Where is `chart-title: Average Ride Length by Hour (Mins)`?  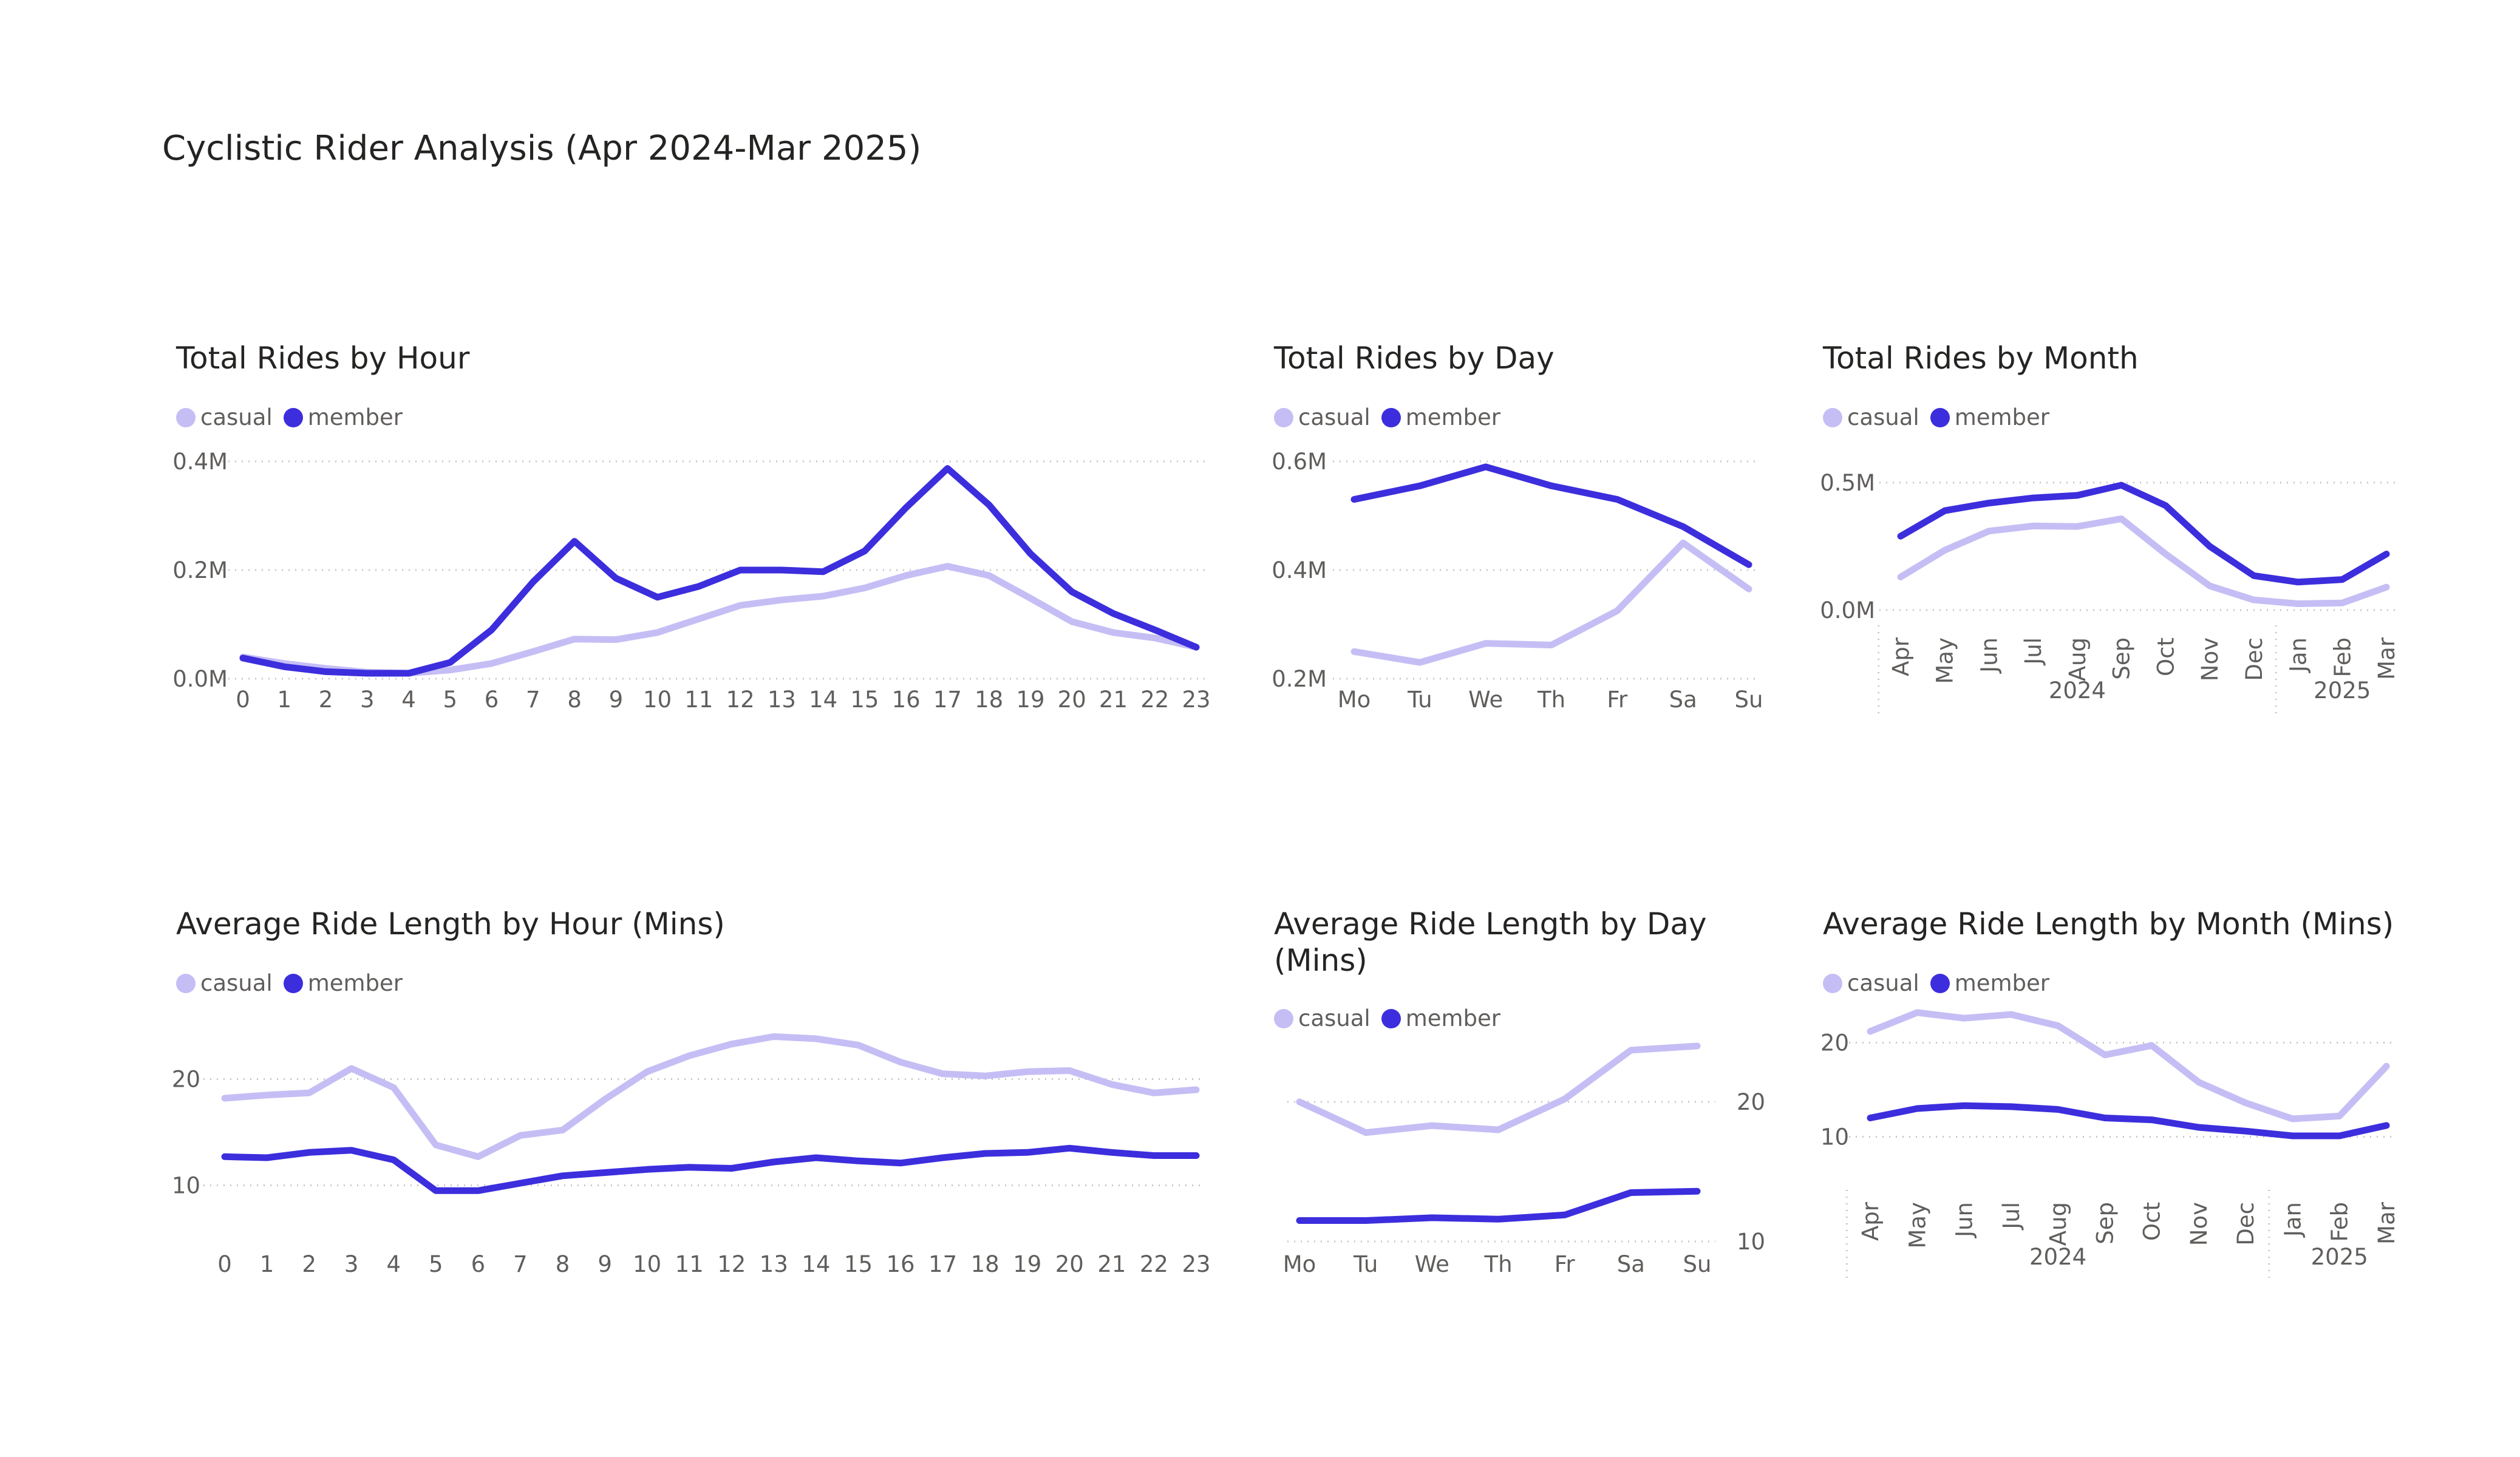 chart-title: Average Ride Length by Hour (Mins) is located at coordinates (450, 924).